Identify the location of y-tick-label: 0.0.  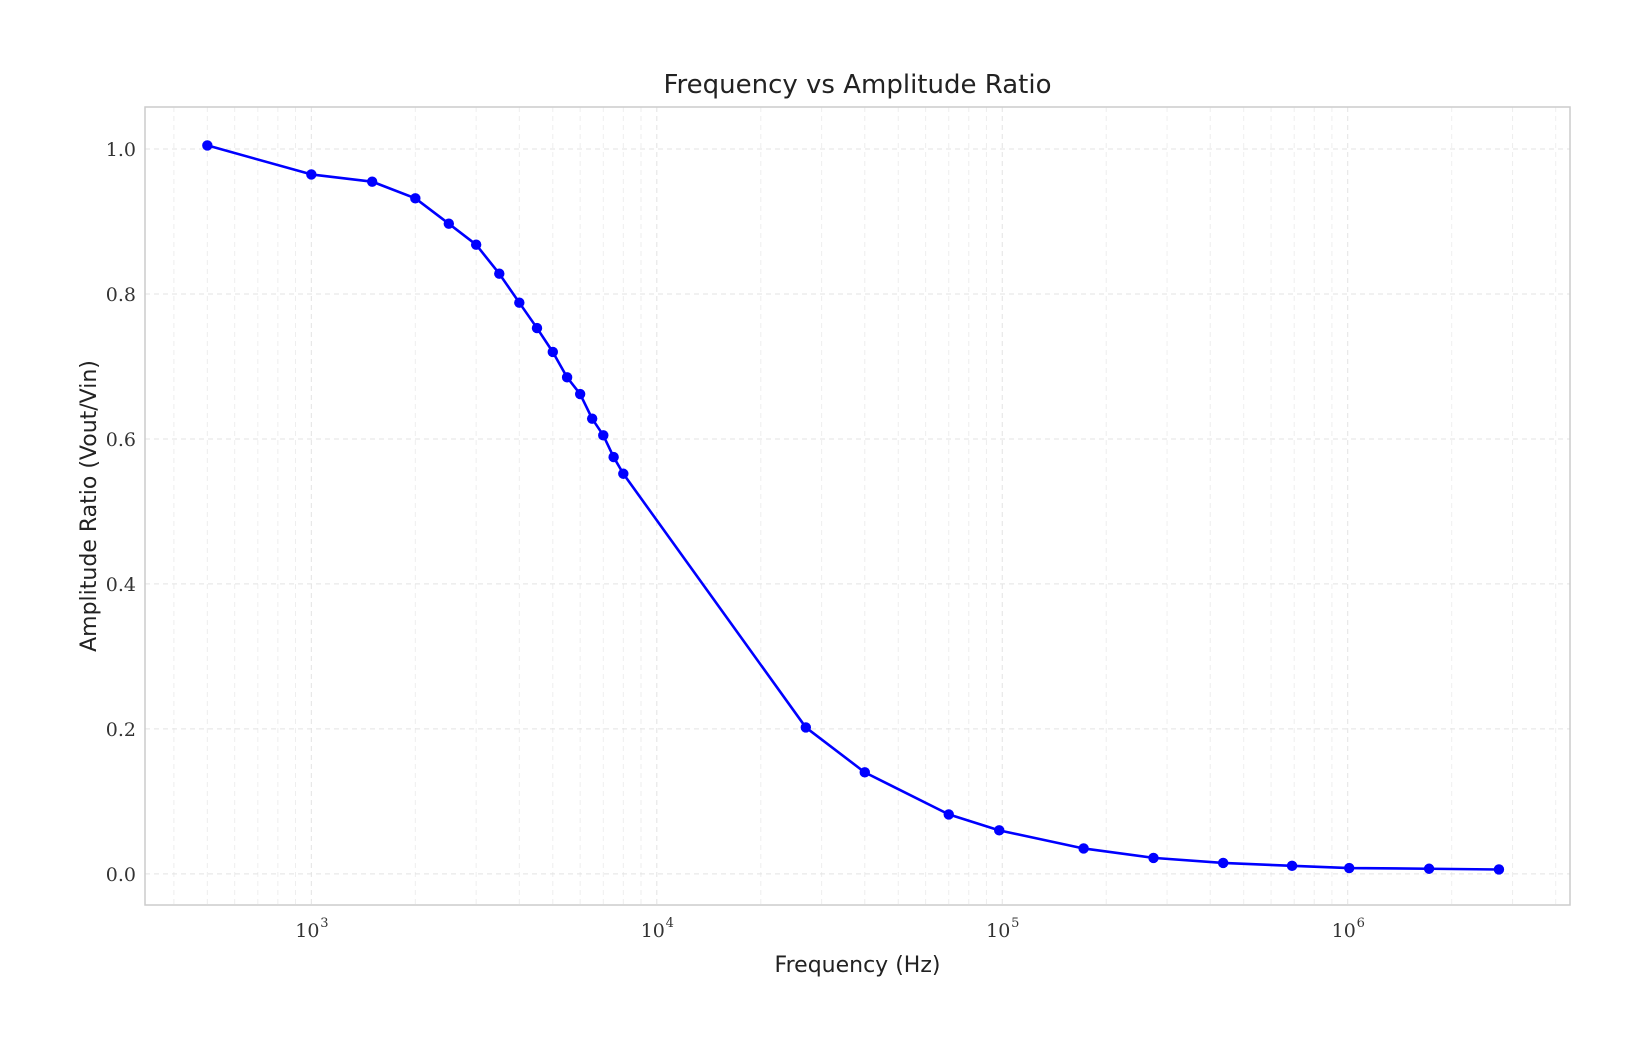
(121, 875).